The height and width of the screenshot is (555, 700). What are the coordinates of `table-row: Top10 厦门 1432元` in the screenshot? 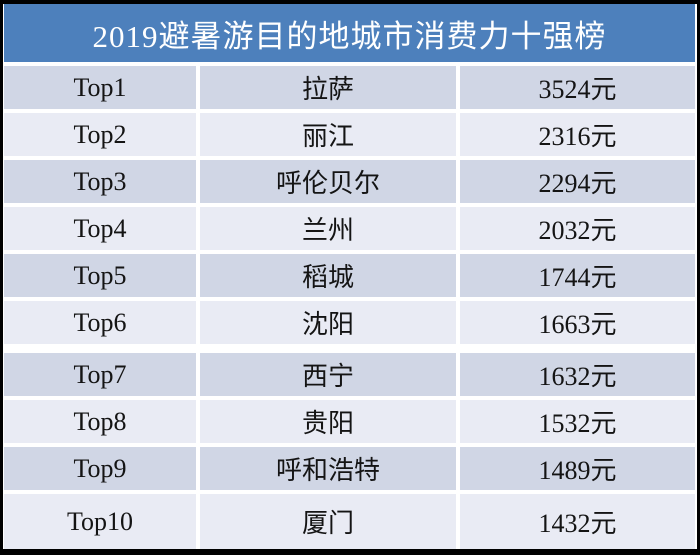 It's located at (349, 521).